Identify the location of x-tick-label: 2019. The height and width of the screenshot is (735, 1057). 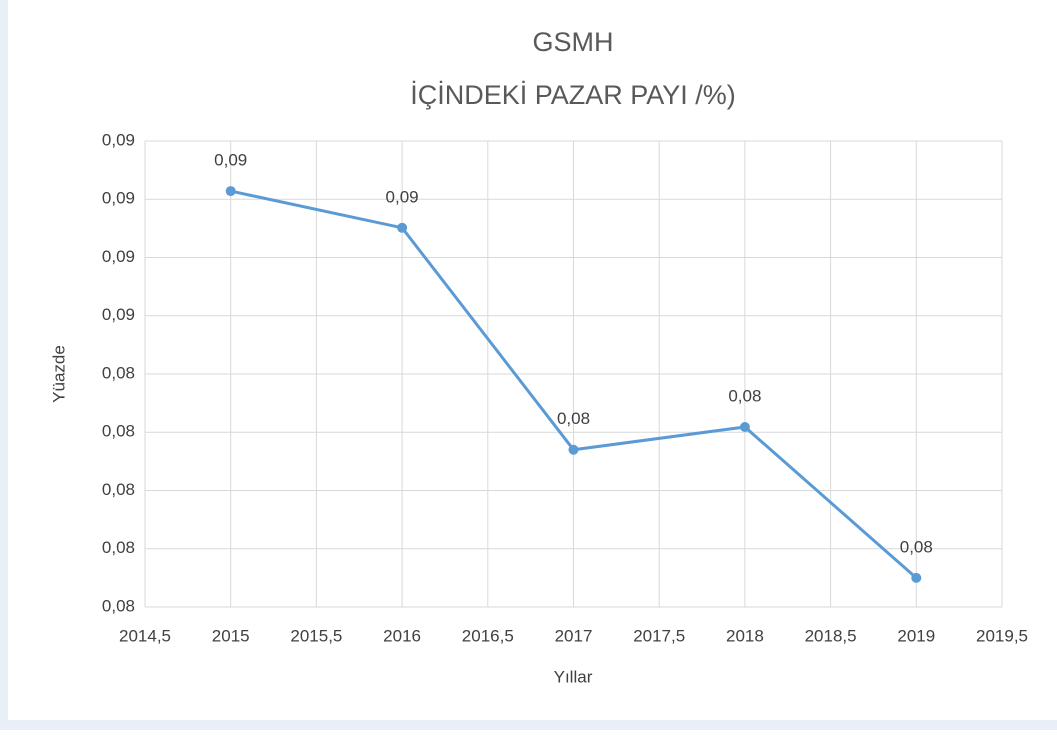
(916, 635).